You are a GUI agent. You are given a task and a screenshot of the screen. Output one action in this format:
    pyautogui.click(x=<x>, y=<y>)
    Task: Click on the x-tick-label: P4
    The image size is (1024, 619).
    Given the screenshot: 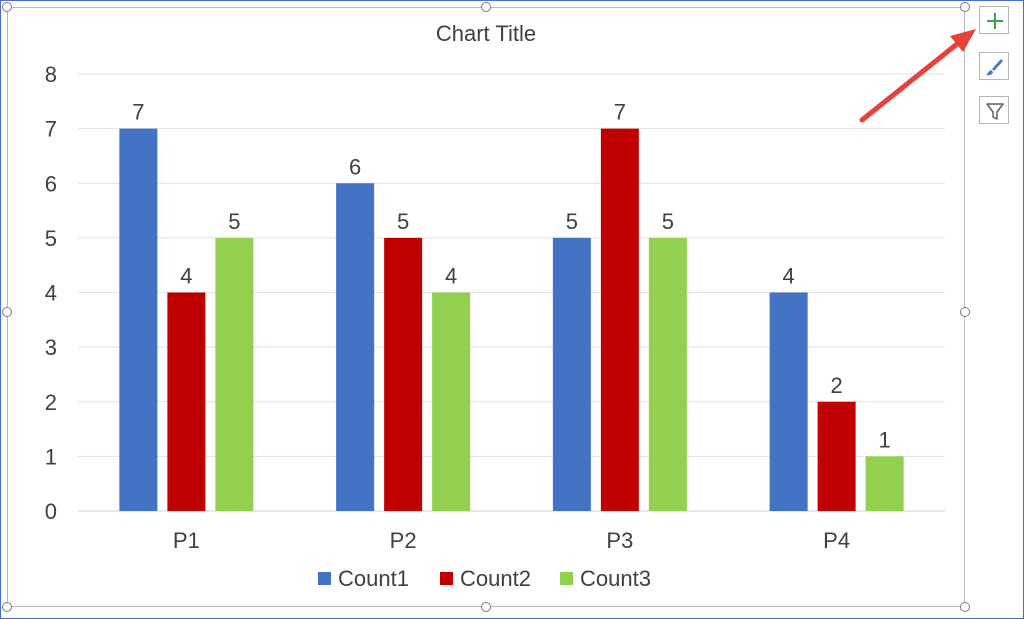 What is the action you would take?
    pyautogui.click(x=836, y=540)
    